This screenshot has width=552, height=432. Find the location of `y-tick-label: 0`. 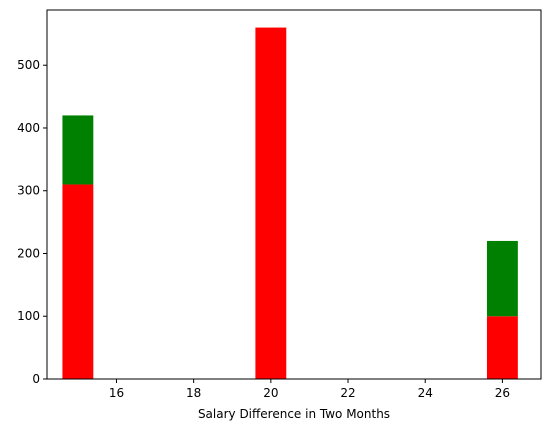

y-tick-label: 0 is located at coordinates (36, 379).